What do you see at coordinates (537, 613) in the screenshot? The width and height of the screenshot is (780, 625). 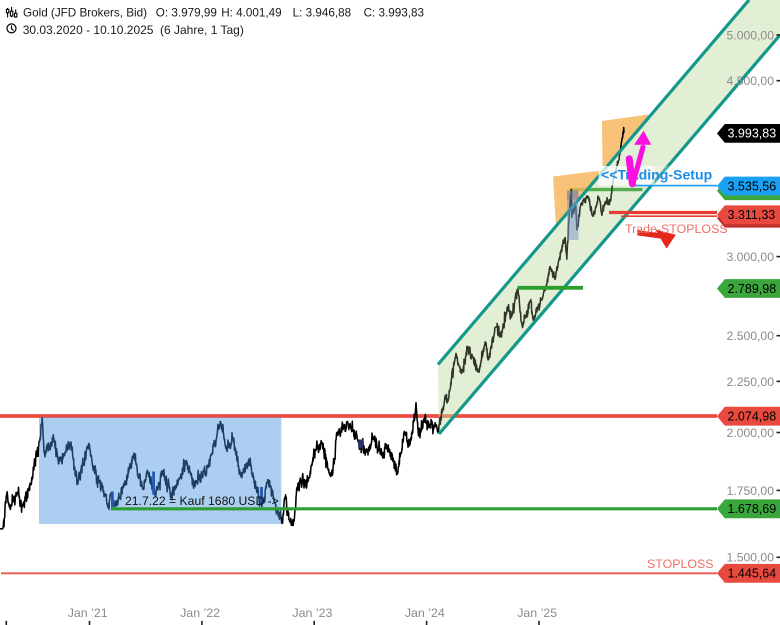 I see `svg-text: Jan ’25` at bounding box center [537, 613].